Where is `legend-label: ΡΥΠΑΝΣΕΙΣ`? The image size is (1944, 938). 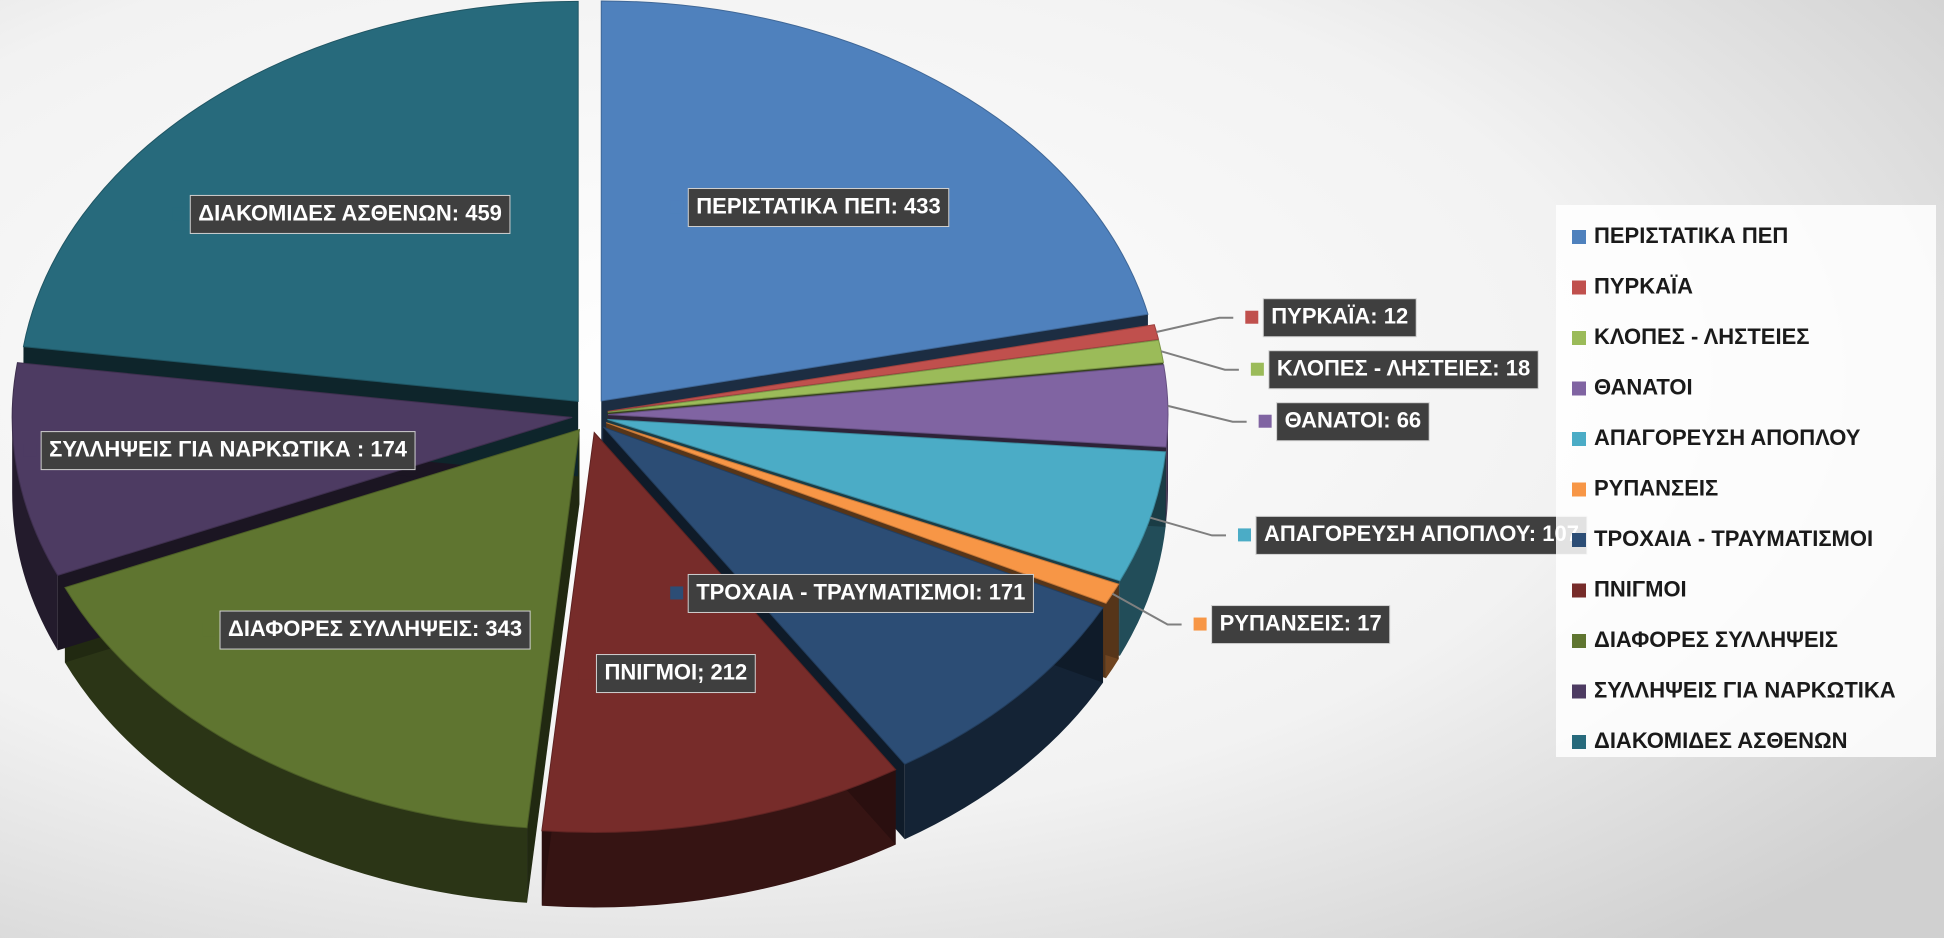 legend-label: ΡΥΠΑΝΣΕΙΣ is located at coordinates (1656, 487).